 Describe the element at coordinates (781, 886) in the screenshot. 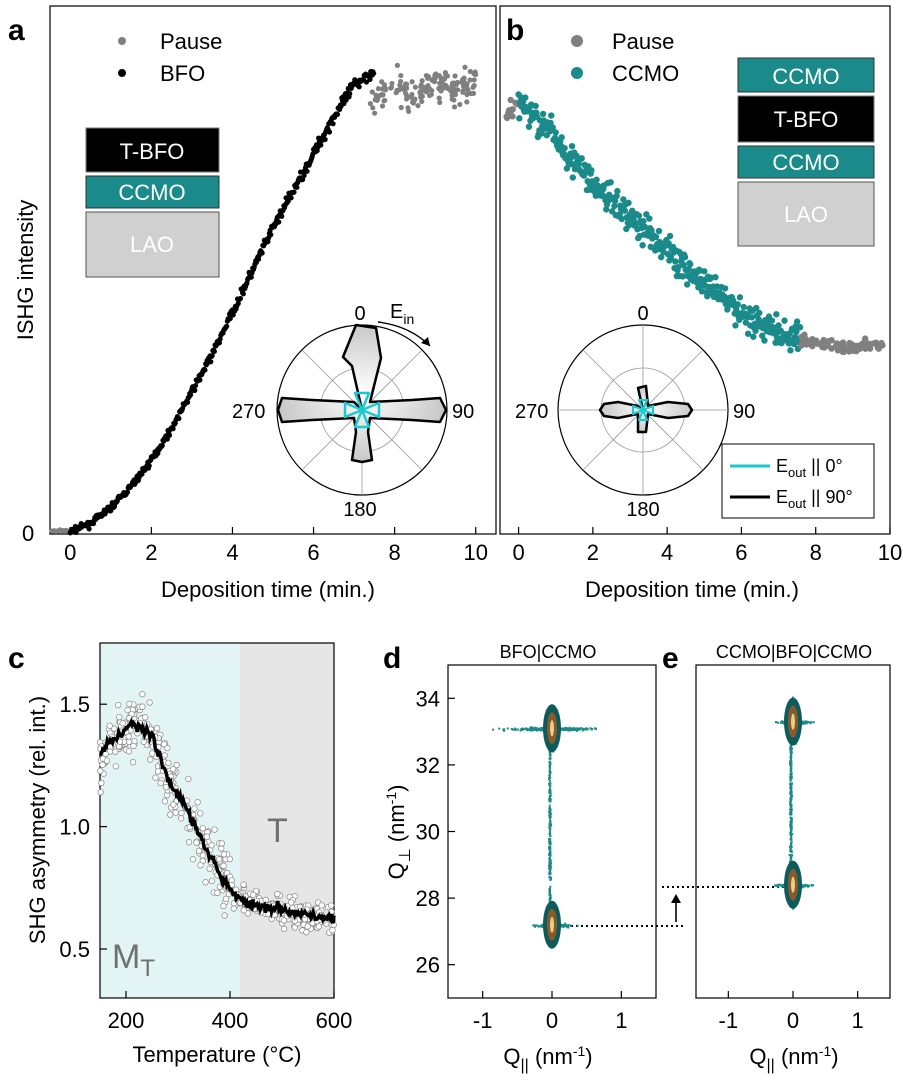

I see `panel-e-peak-pixel` at that location.